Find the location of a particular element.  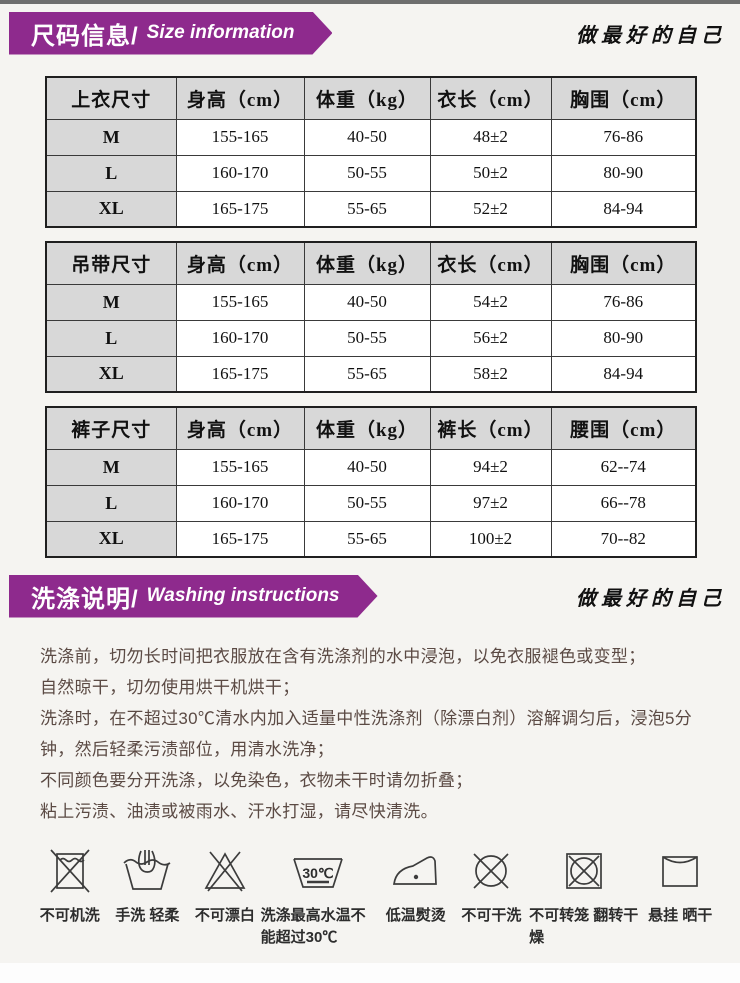

washing-line: 粘上污渍、油渍或被雨水、汗水打湿，请尽快清洗。 is located at coordinates (239, 811).